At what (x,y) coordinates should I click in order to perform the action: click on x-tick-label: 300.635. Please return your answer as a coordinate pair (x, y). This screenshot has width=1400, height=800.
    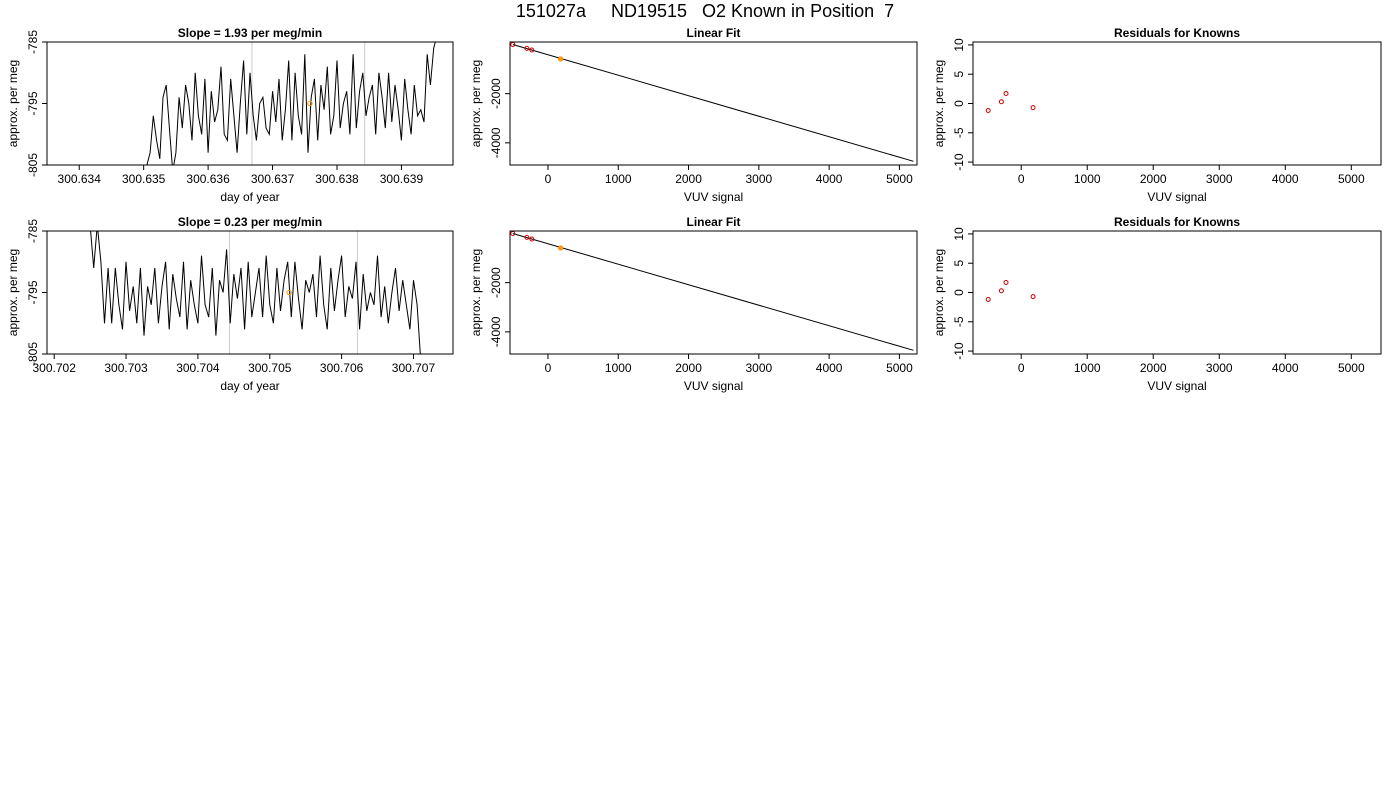
    Looking at the image, I should click on (144, 179).